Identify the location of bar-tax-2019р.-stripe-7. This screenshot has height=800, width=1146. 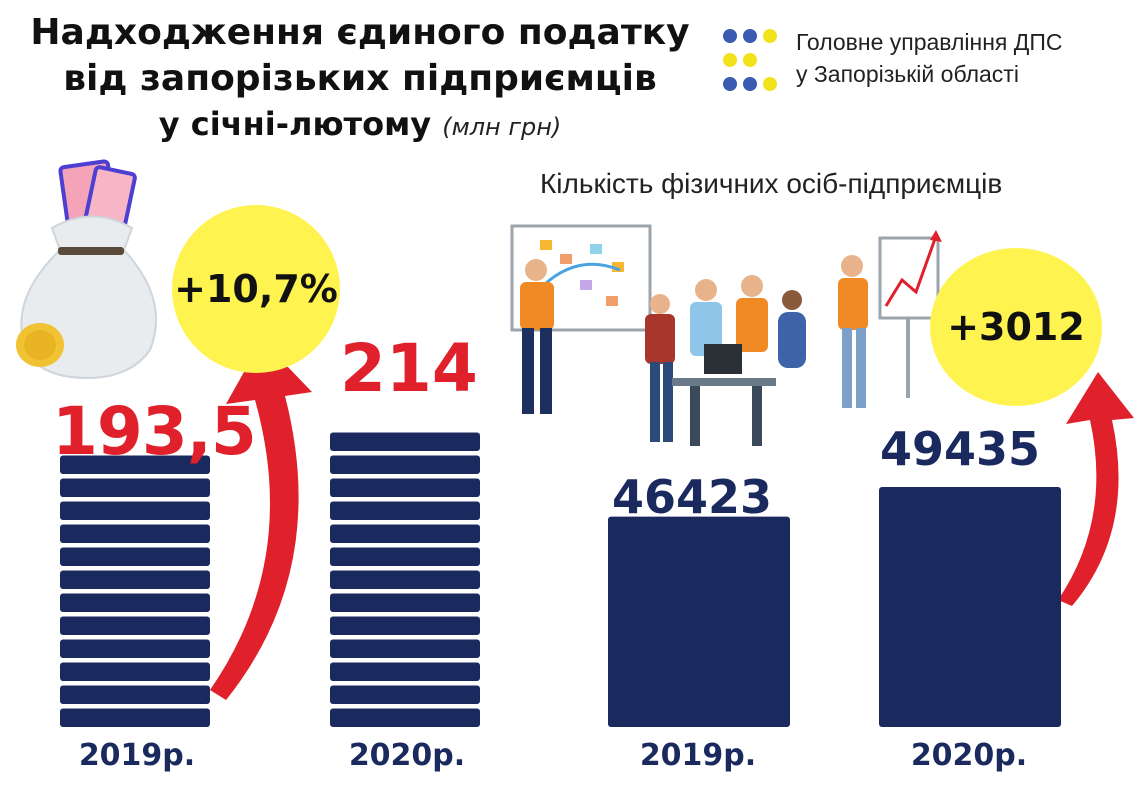
(135, 556).